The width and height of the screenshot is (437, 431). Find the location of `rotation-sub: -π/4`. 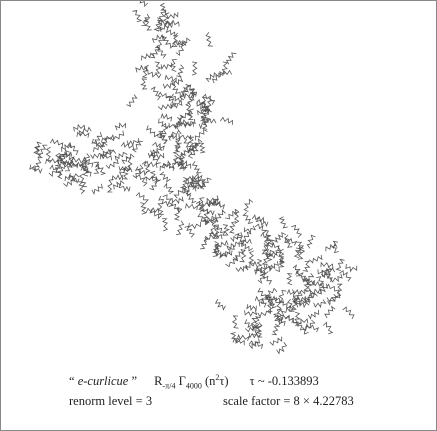

rotation-sub: -π/4 is located at coordinates (169, 386).